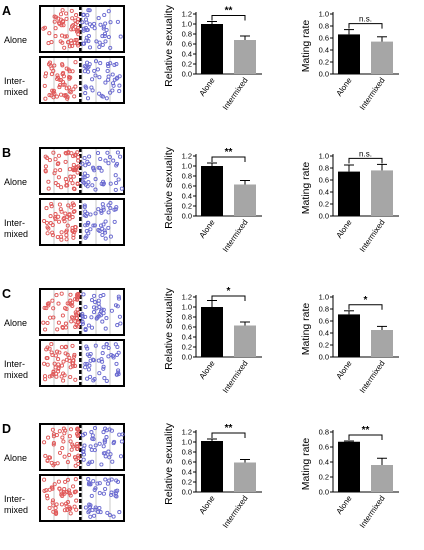 The height and width of the screenshot is (550, 424). What do you see at coordinates (187, 74) in the screenshot?
I see `y-tick-label: 0.0` at bounding box center [187, 74].